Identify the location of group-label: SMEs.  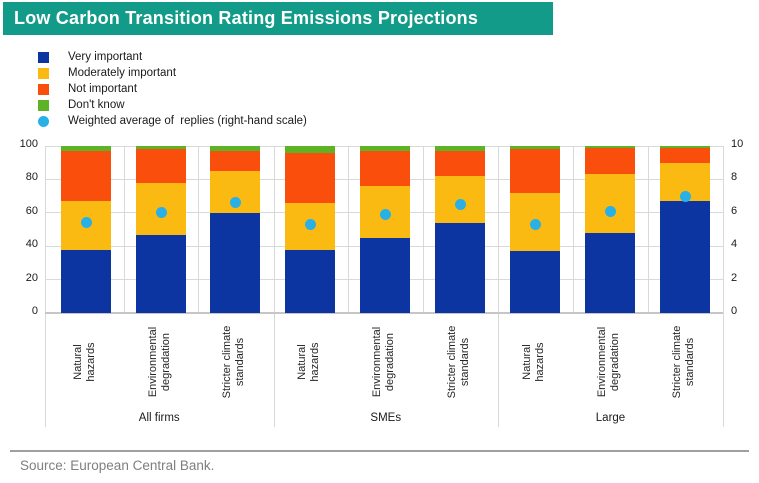
(386, 418).